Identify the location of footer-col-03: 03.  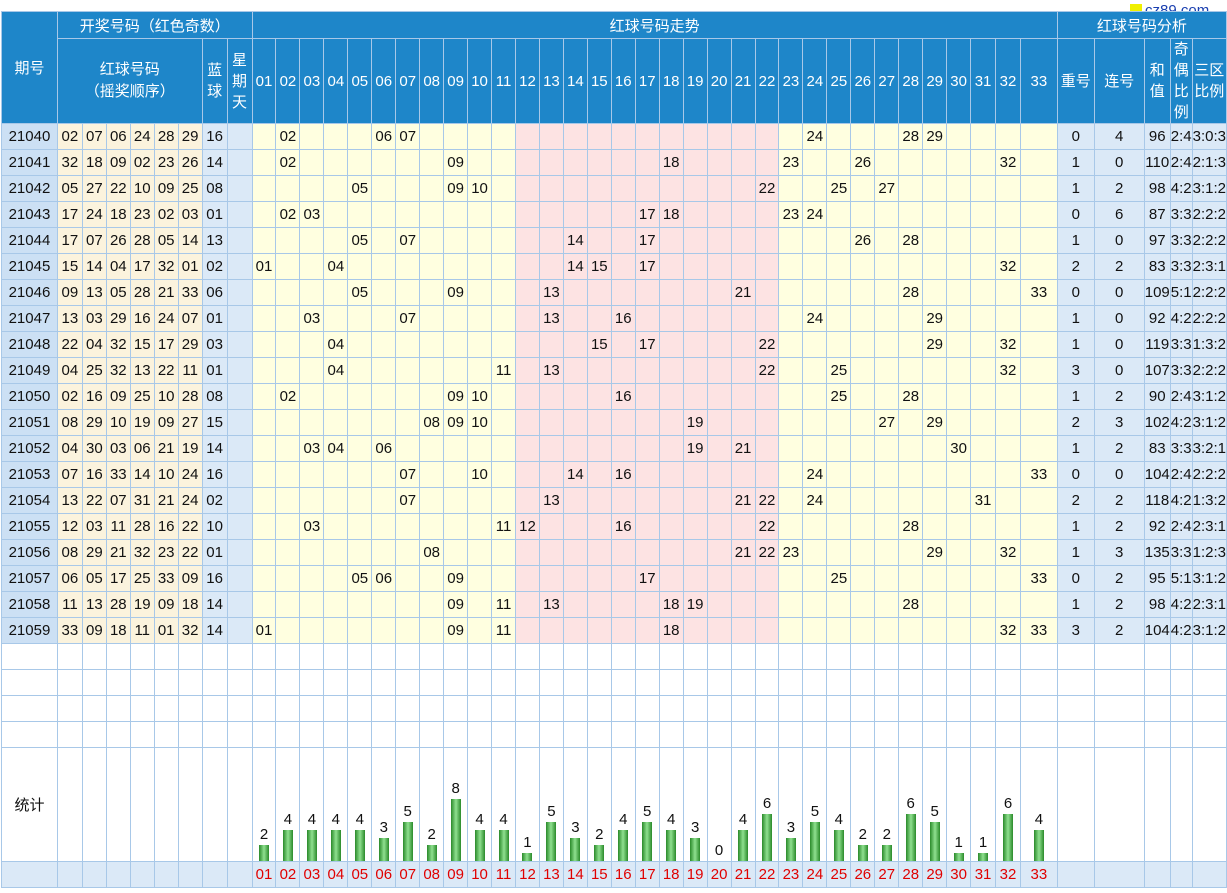
(312, 874).